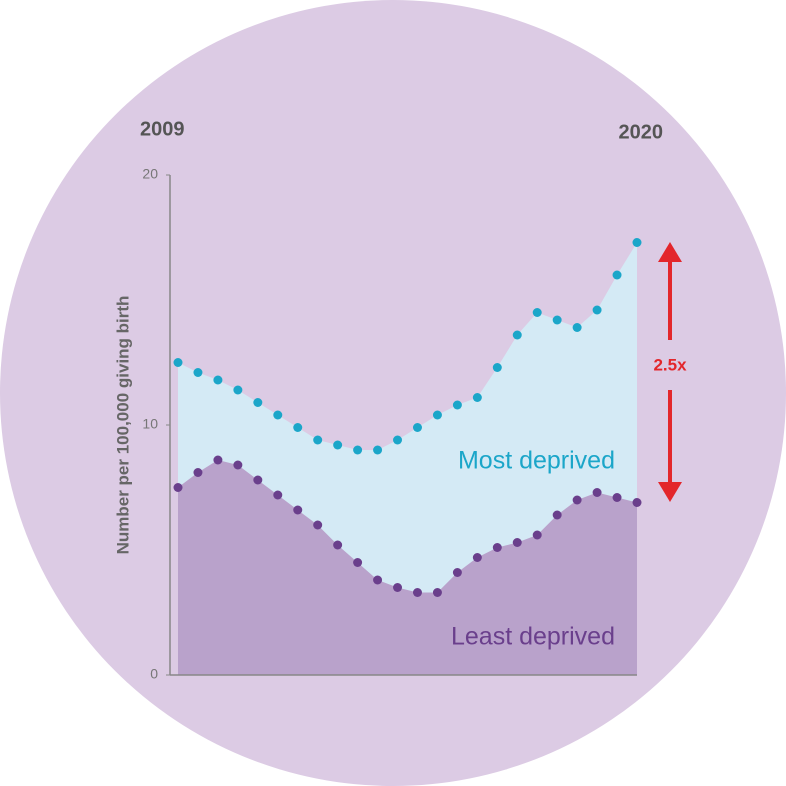 The image size is (786, 786). Describe the element at coordinates (670, 364) in the screenshot. I see `ratio-annotation: 2.5x` at that location.